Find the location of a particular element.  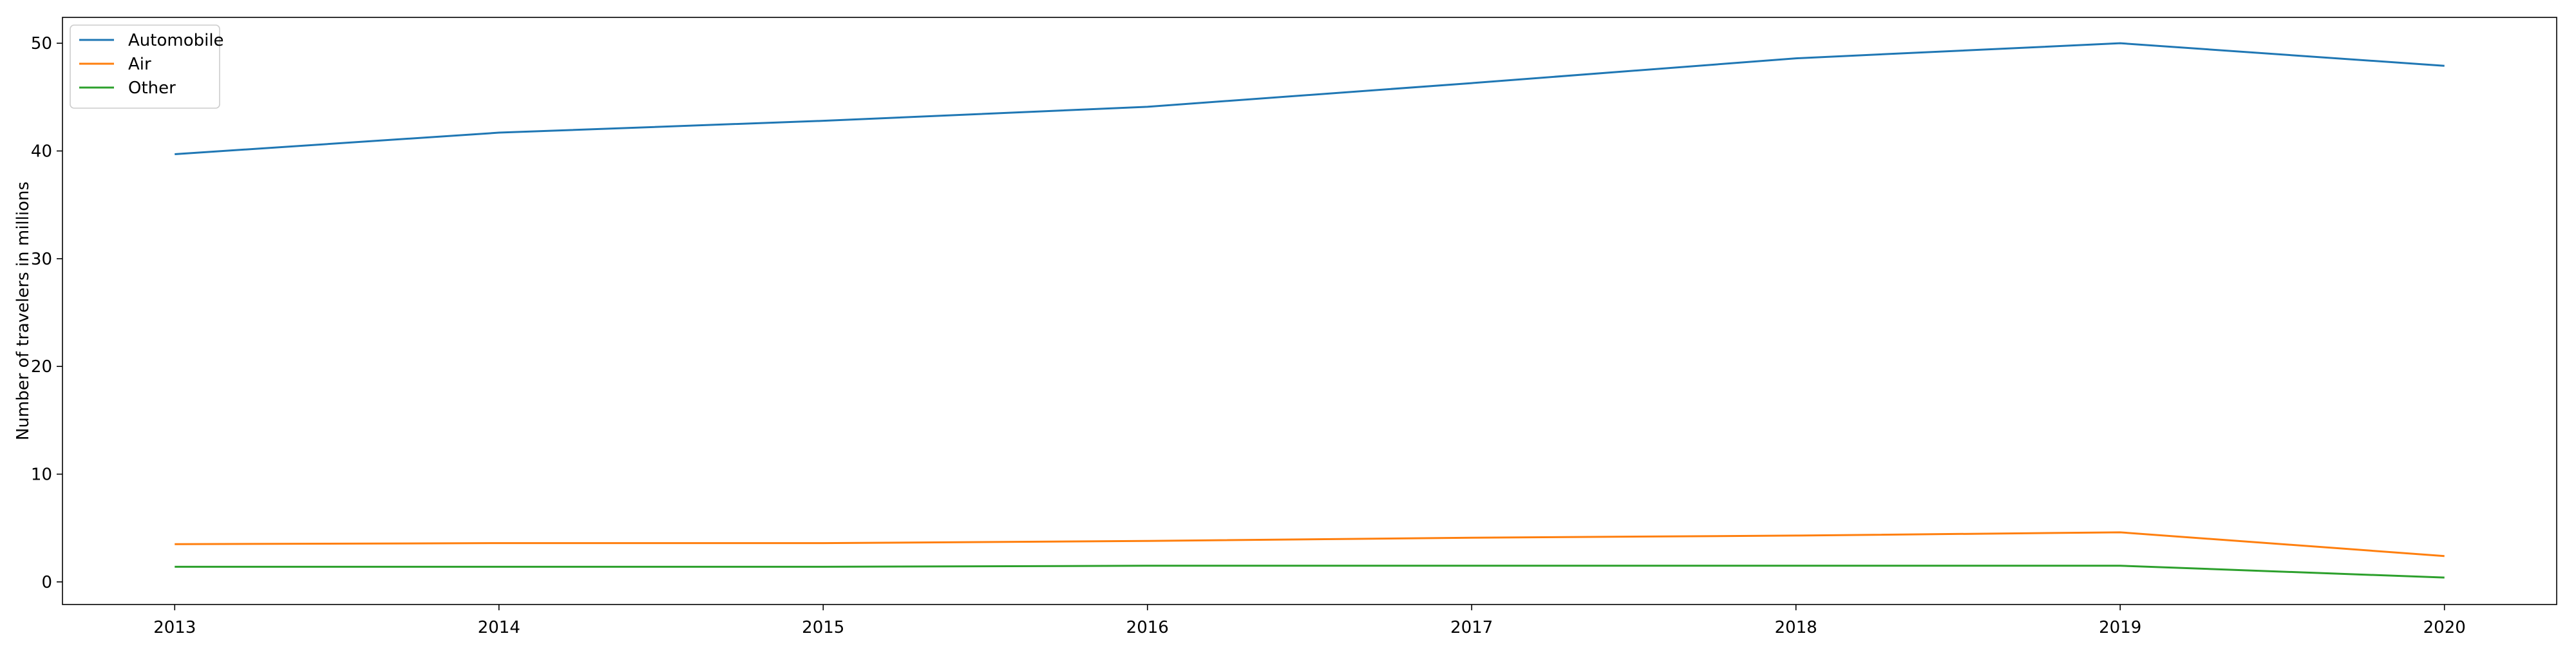

y-axis-label: Number of travelers in millions is located at coordinates (24, 311).